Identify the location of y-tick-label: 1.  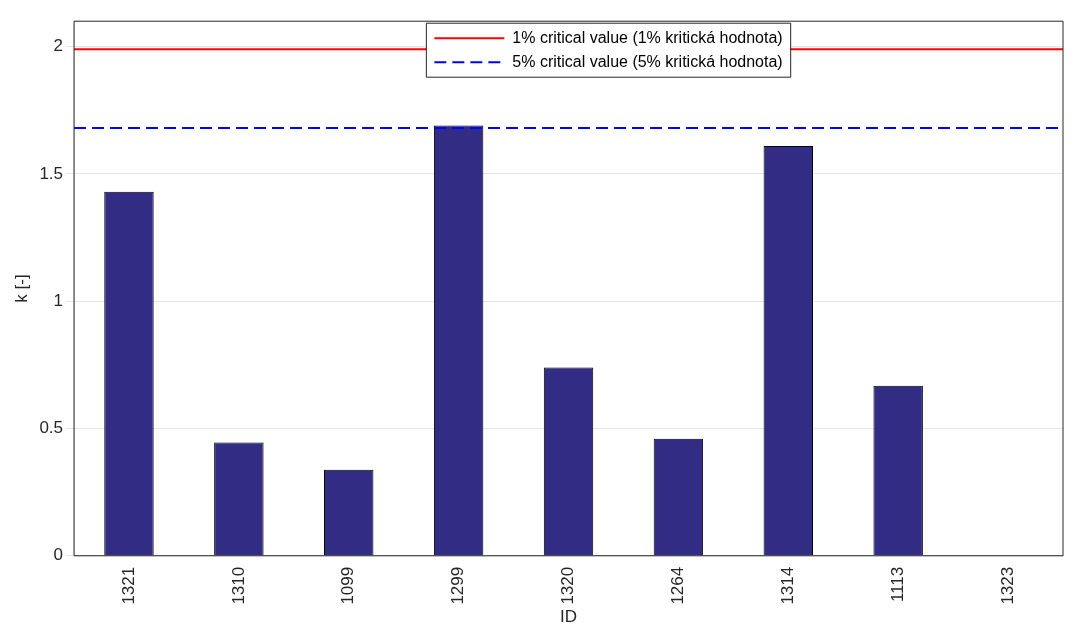
(58, 300).